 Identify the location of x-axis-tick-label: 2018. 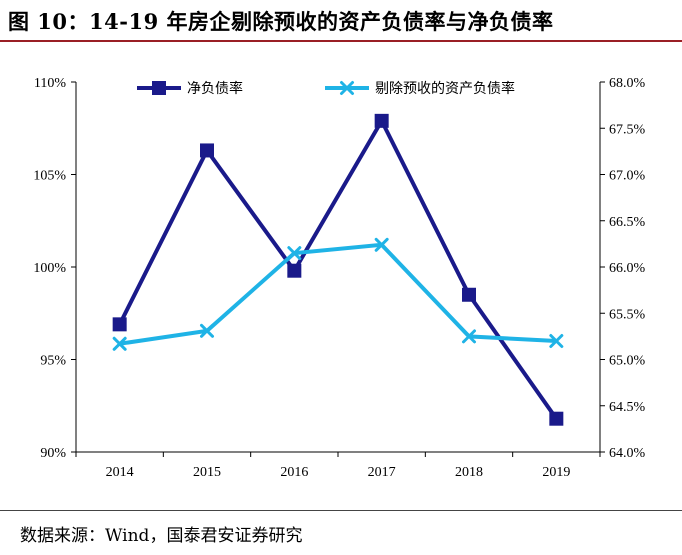
(469, 472).